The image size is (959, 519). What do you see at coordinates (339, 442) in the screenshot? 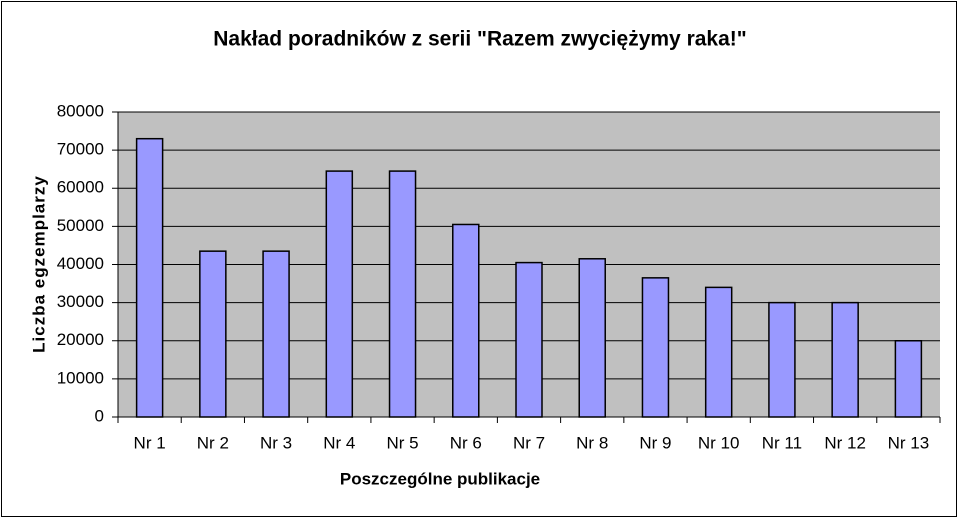
I see `x-tick-label: Nr 4` at bounding box center [339, 442].